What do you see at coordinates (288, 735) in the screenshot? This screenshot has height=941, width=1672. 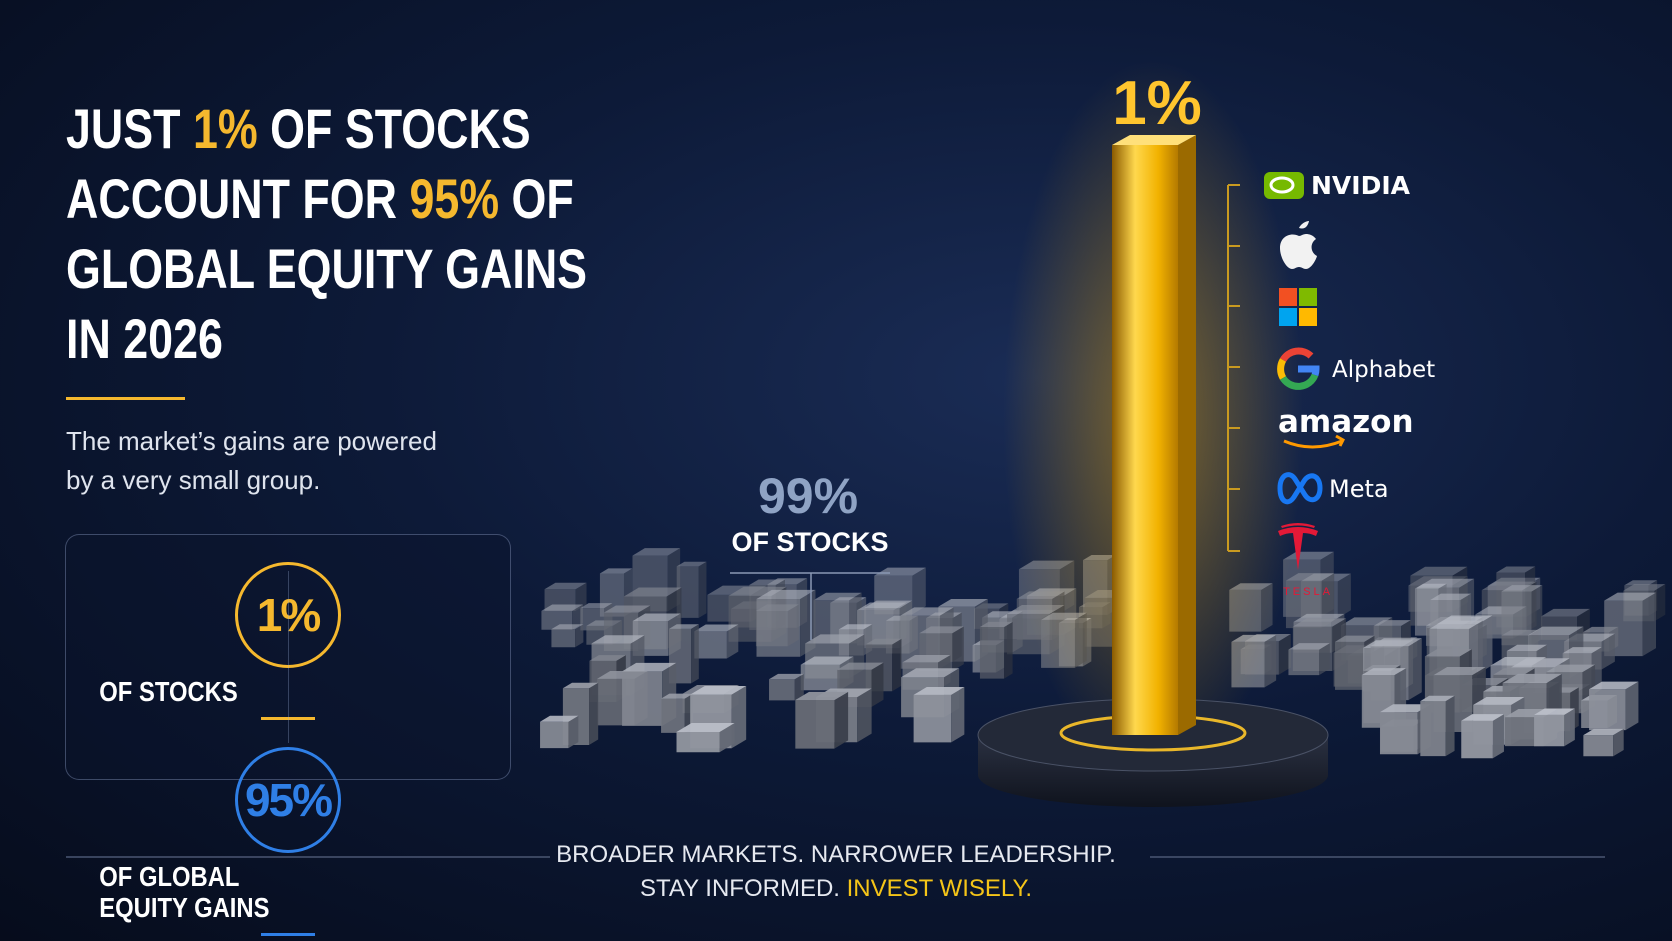 I see `stats-card: 1% OF STOCKS 95% OF GLOBAL EQUITY GAINS` at bounding box center [288, 735].